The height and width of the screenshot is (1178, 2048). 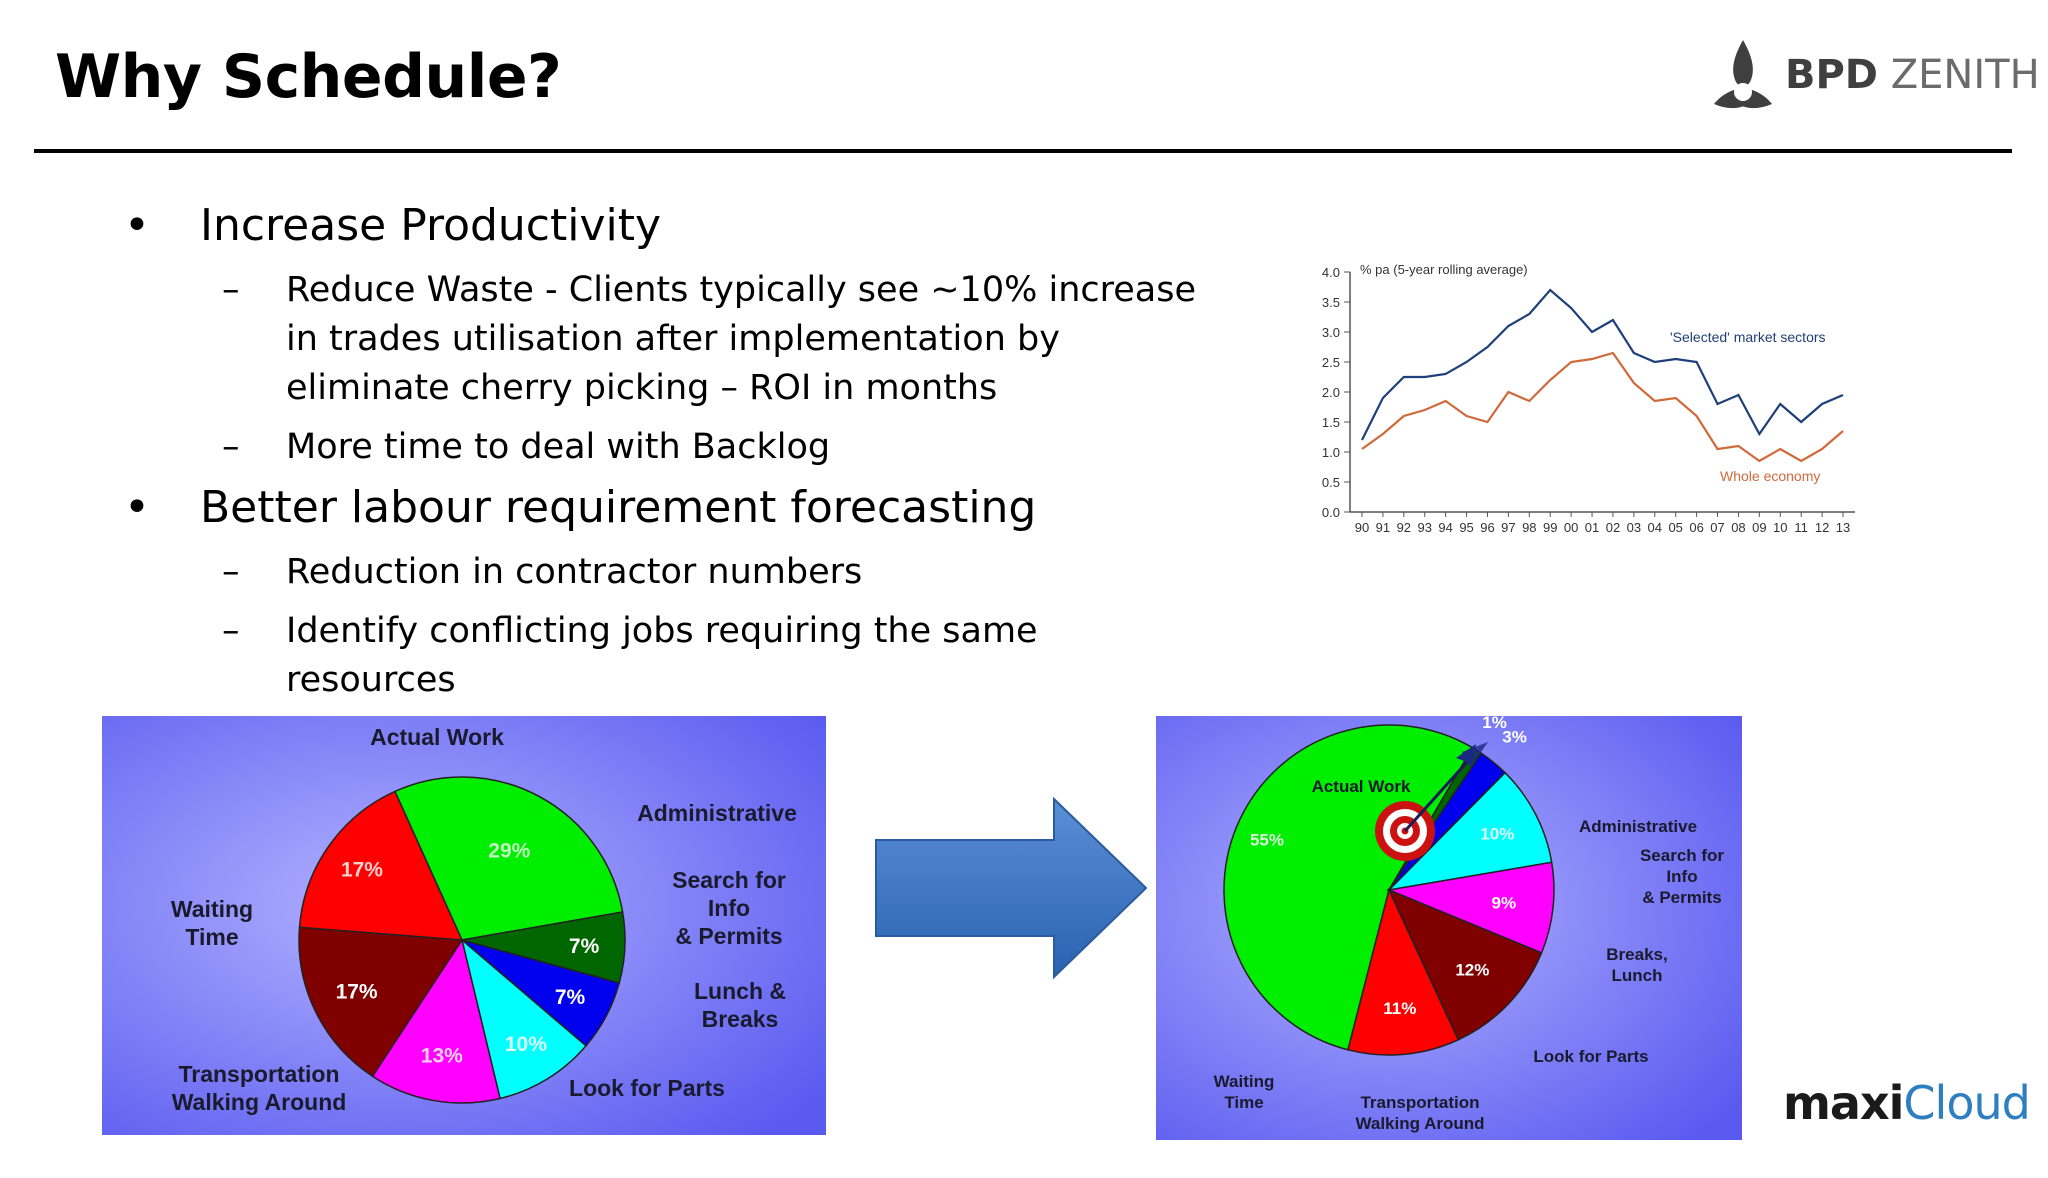 I want to click on x-tick-label: 91, so click(x=1383, y=527).